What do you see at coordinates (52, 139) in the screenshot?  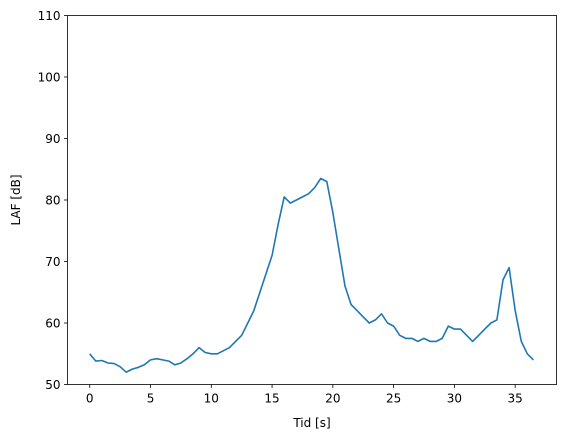 I see `y-tick-label: 90` at bounding box center [52, 139].